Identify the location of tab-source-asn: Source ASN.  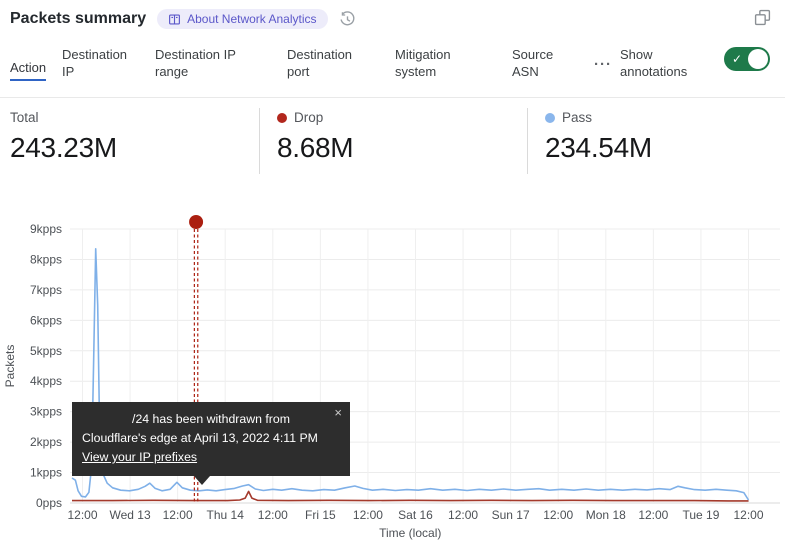
(538, 63).